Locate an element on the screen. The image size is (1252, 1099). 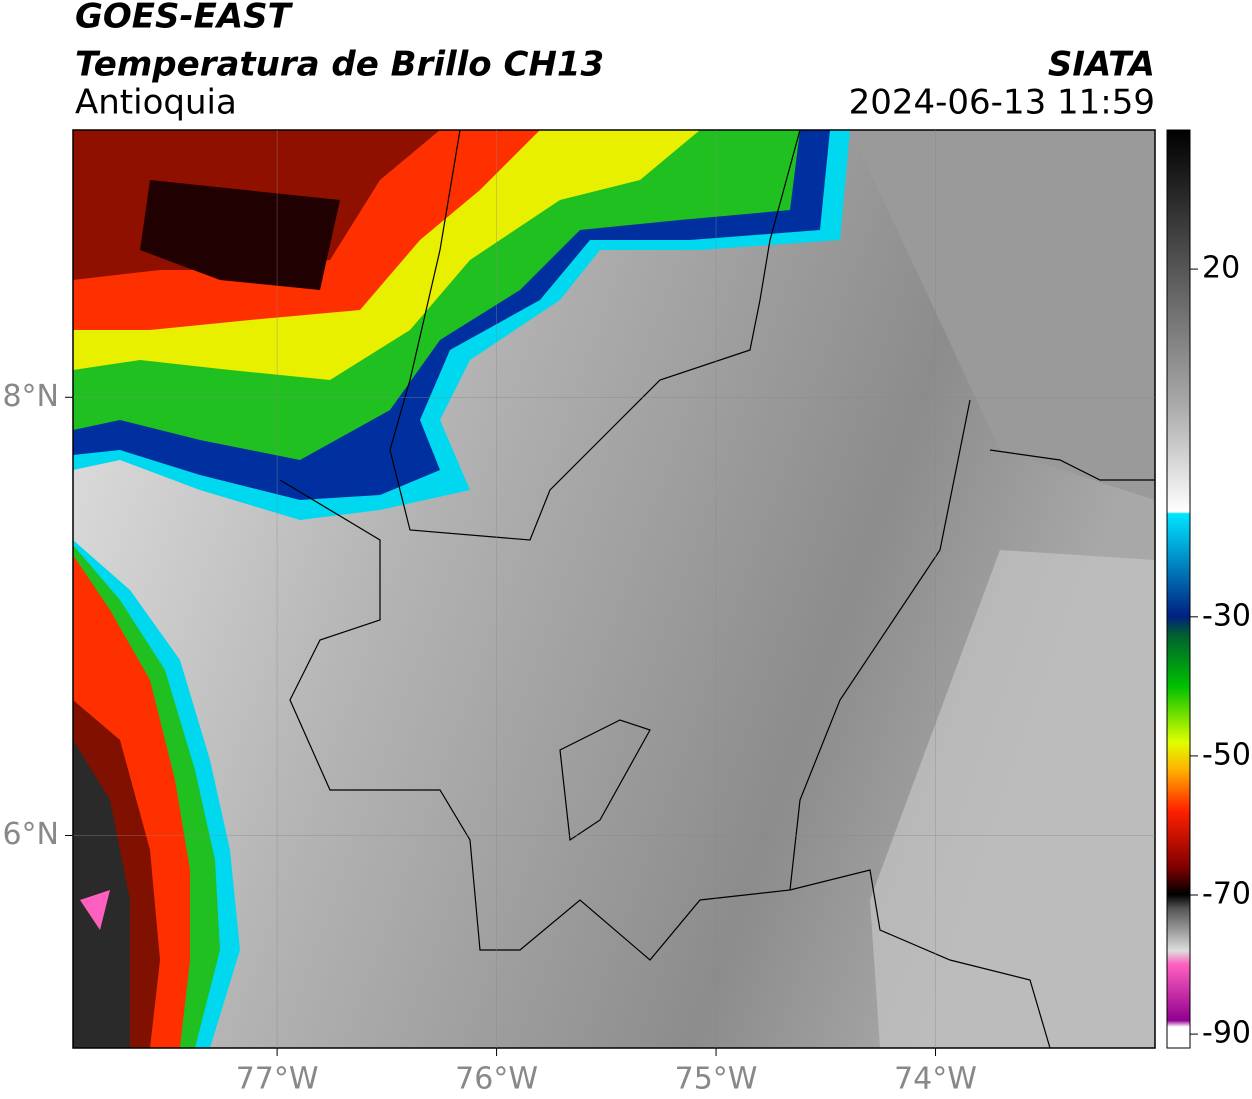
y-tick-label: 6°N is located at coordinates (30, 834).